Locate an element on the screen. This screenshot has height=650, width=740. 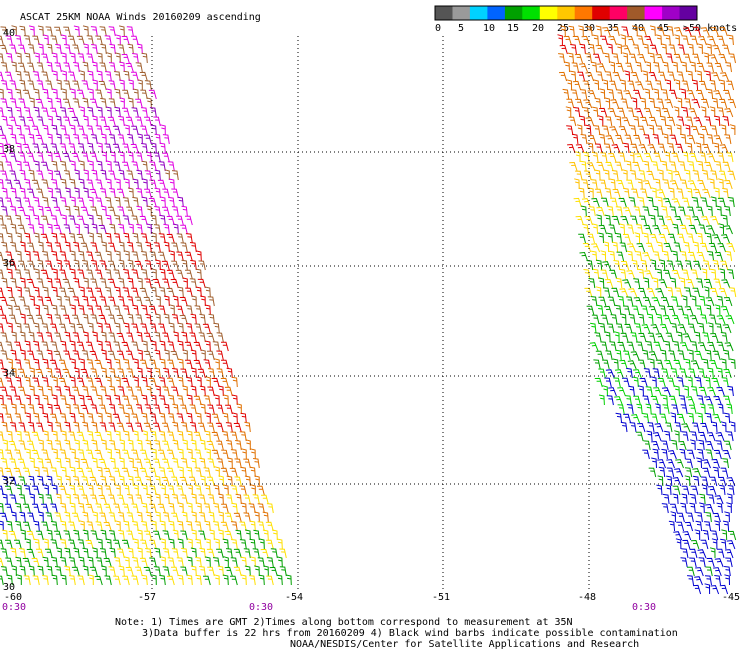
lat-label: 38 is located at coordinates (9, 149).